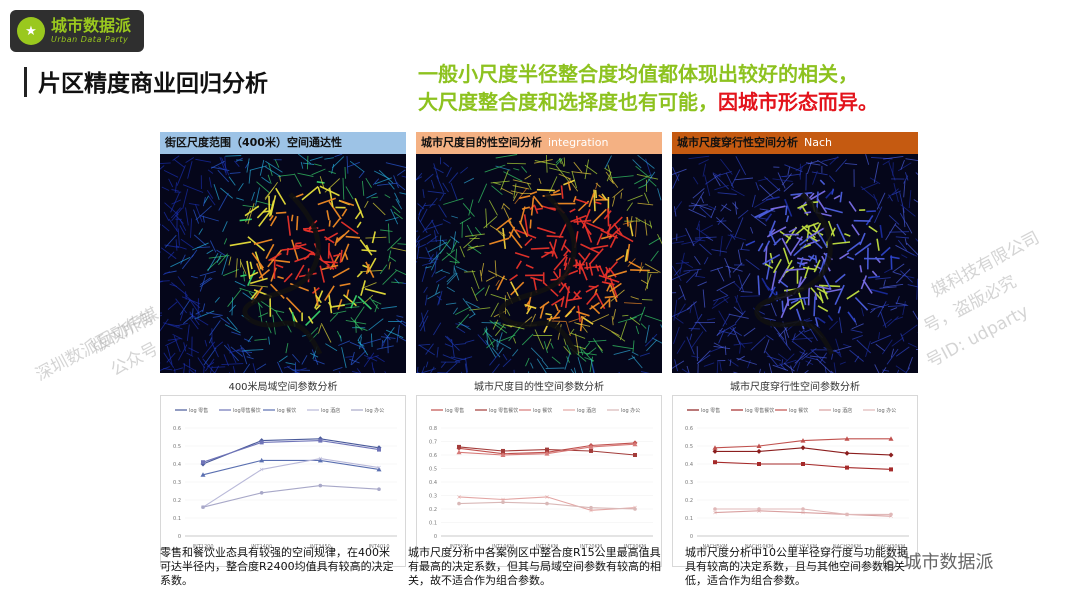 The image size is (1080, 607). Describe the element at coordinates (689, 465) in the screenshot. I see `y-tick-label: 0.4` at that location.